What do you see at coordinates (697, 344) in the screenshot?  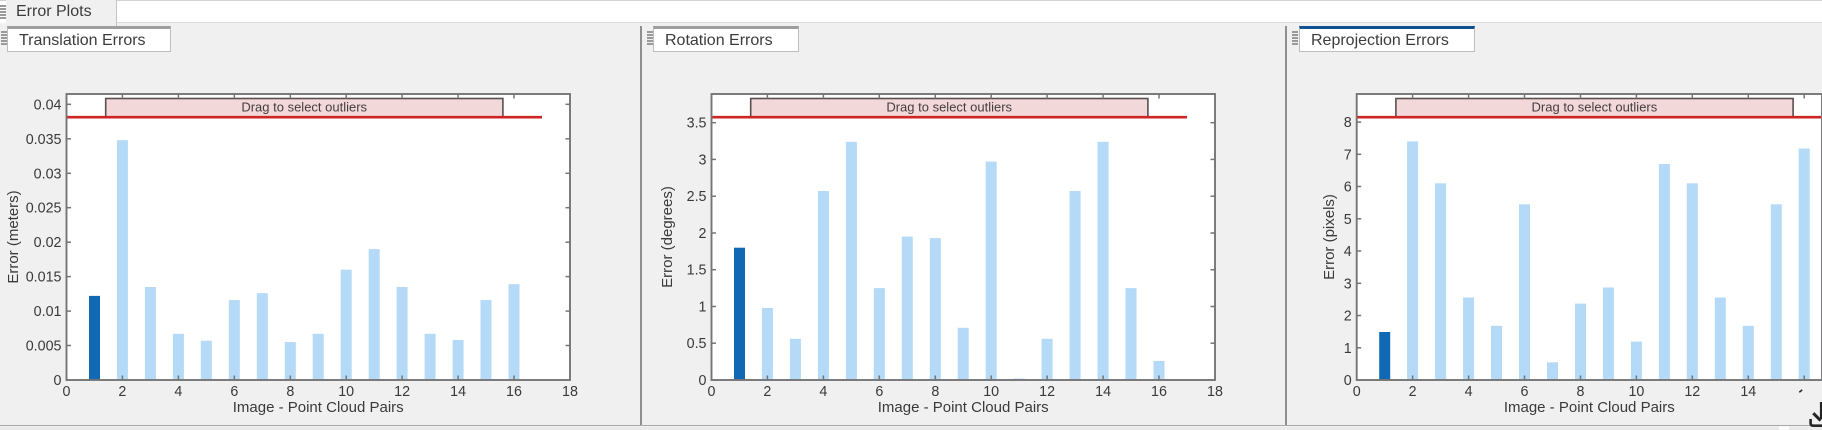 I see `svg-text: 0.5` at bounding box center [697, 344].